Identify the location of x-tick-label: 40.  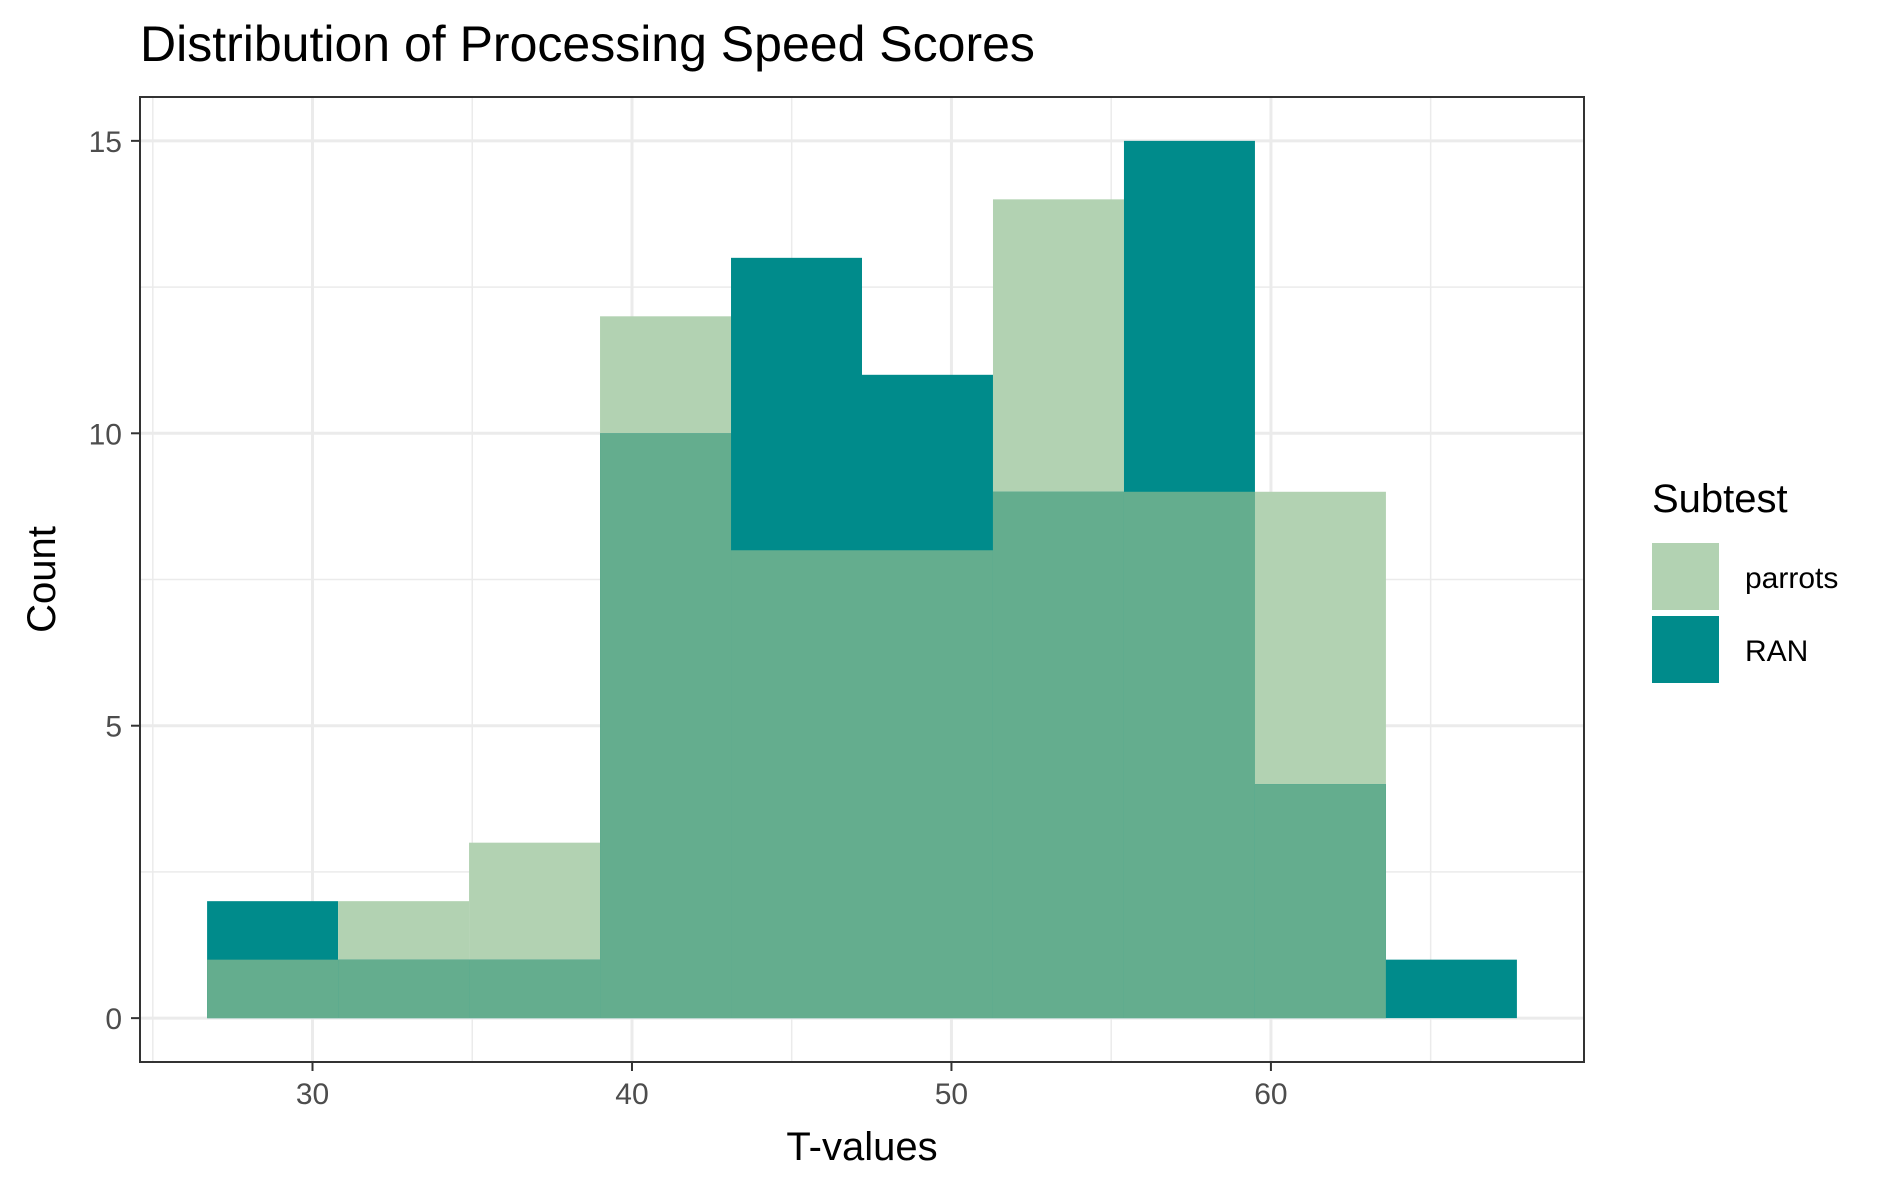
(631, 1094).